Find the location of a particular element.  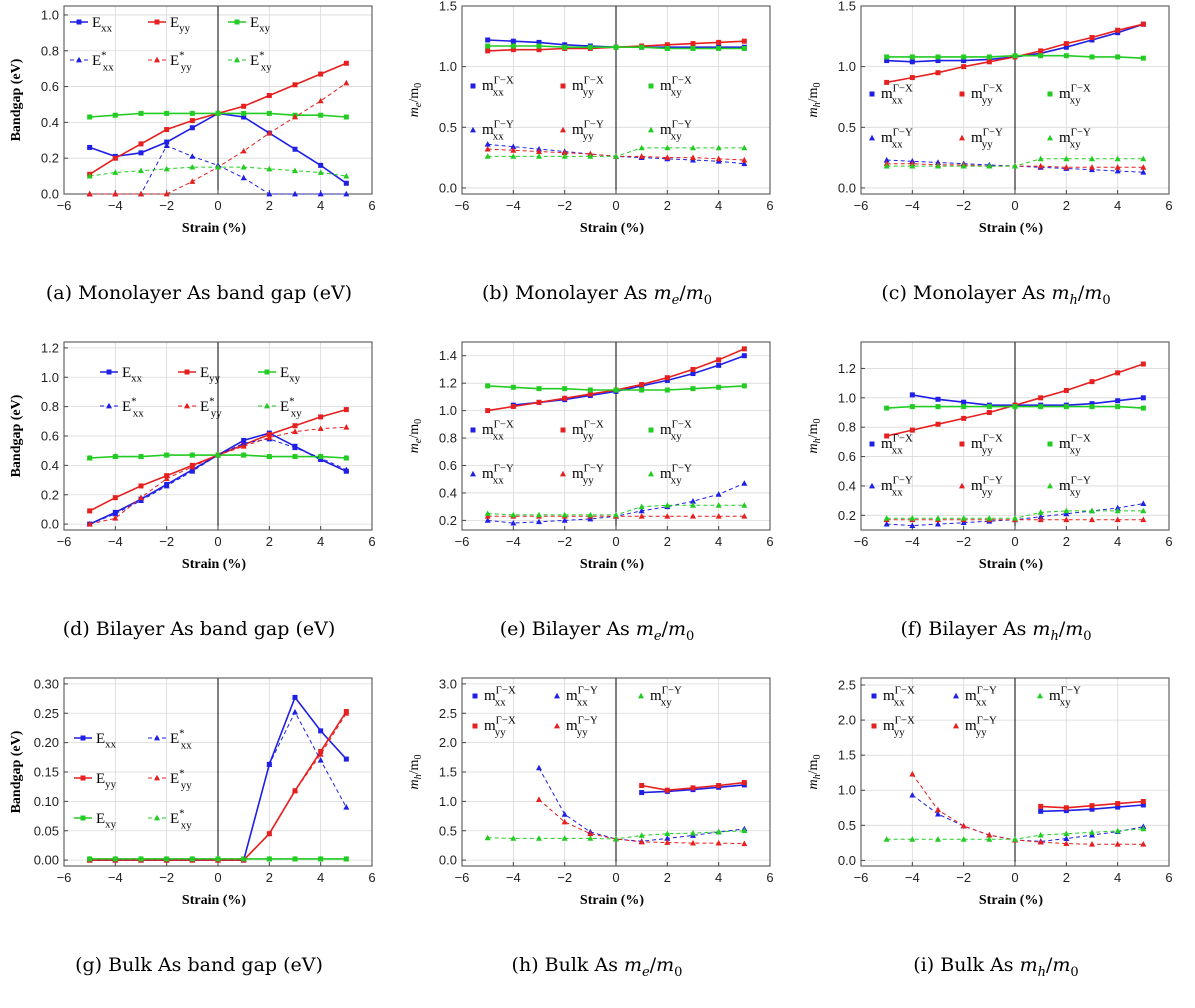

legend-label-3: E* xx is located at coordinates (133, 408).